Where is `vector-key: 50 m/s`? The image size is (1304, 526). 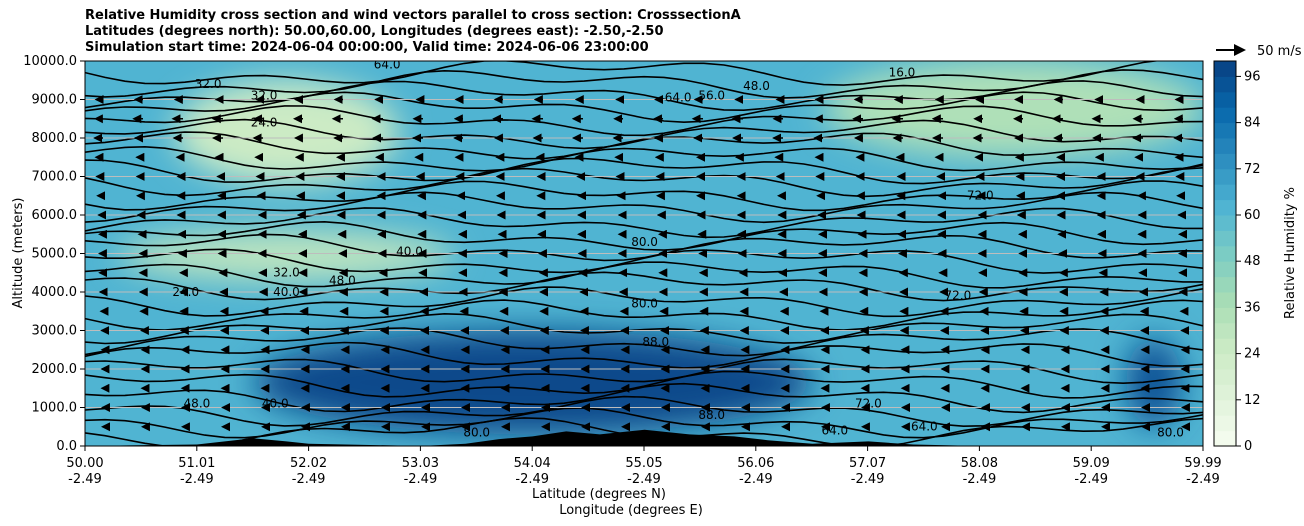 vector-key: 50 m/s is located at coordinates (1259, 51).